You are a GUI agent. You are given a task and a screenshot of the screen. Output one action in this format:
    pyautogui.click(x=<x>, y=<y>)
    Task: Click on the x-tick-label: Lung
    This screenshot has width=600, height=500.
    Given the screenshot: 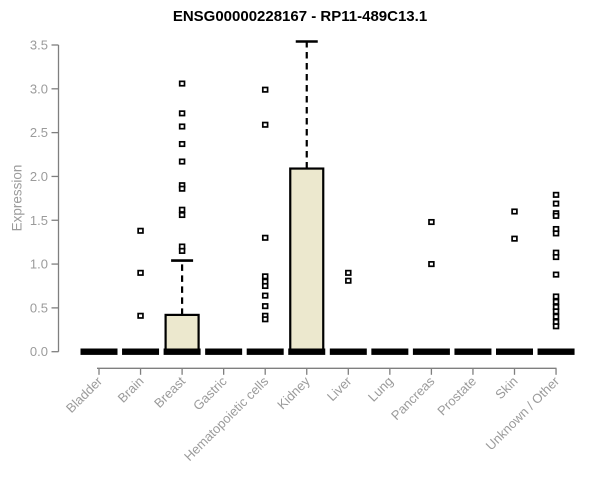 What is the action you would take?
    pyautogui.click(x=380, y=389)
    